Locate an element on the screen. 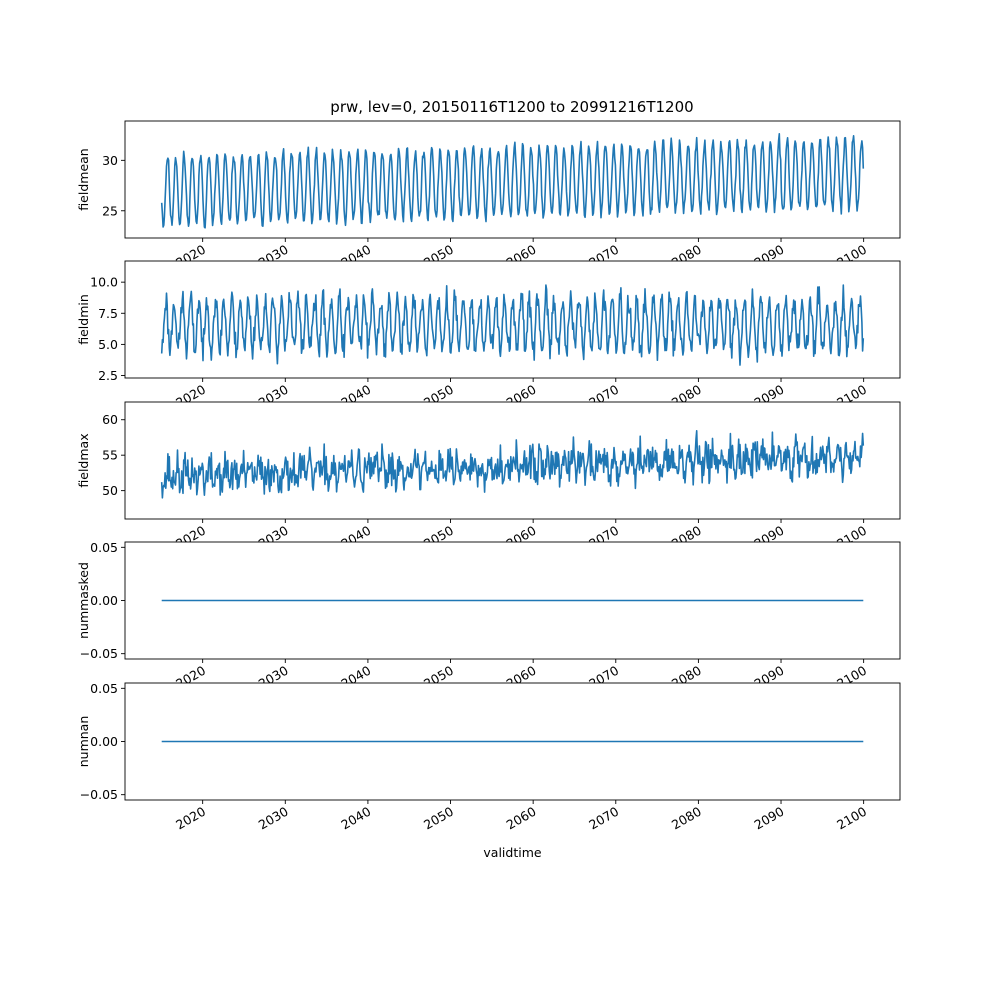  xtick-label: 2050 is located at coordinates (438, 818).